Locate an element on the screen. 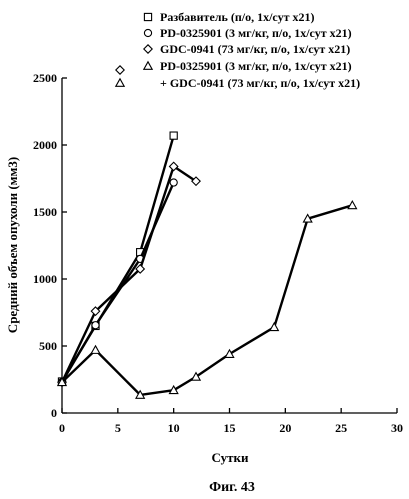 The image size is (409, 499). y-tick-label: 0 is located at coordinates (54, 413).